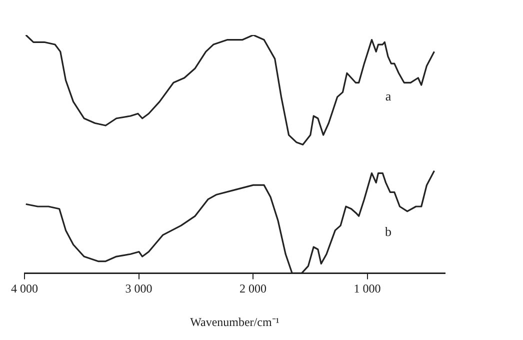 The width and height of the screenshot is (523, 340). Describe the element at coordinates (235, 321) in the screenshot. I see `x-axis-title: Wavenumber/cm⁻¹` at that location.